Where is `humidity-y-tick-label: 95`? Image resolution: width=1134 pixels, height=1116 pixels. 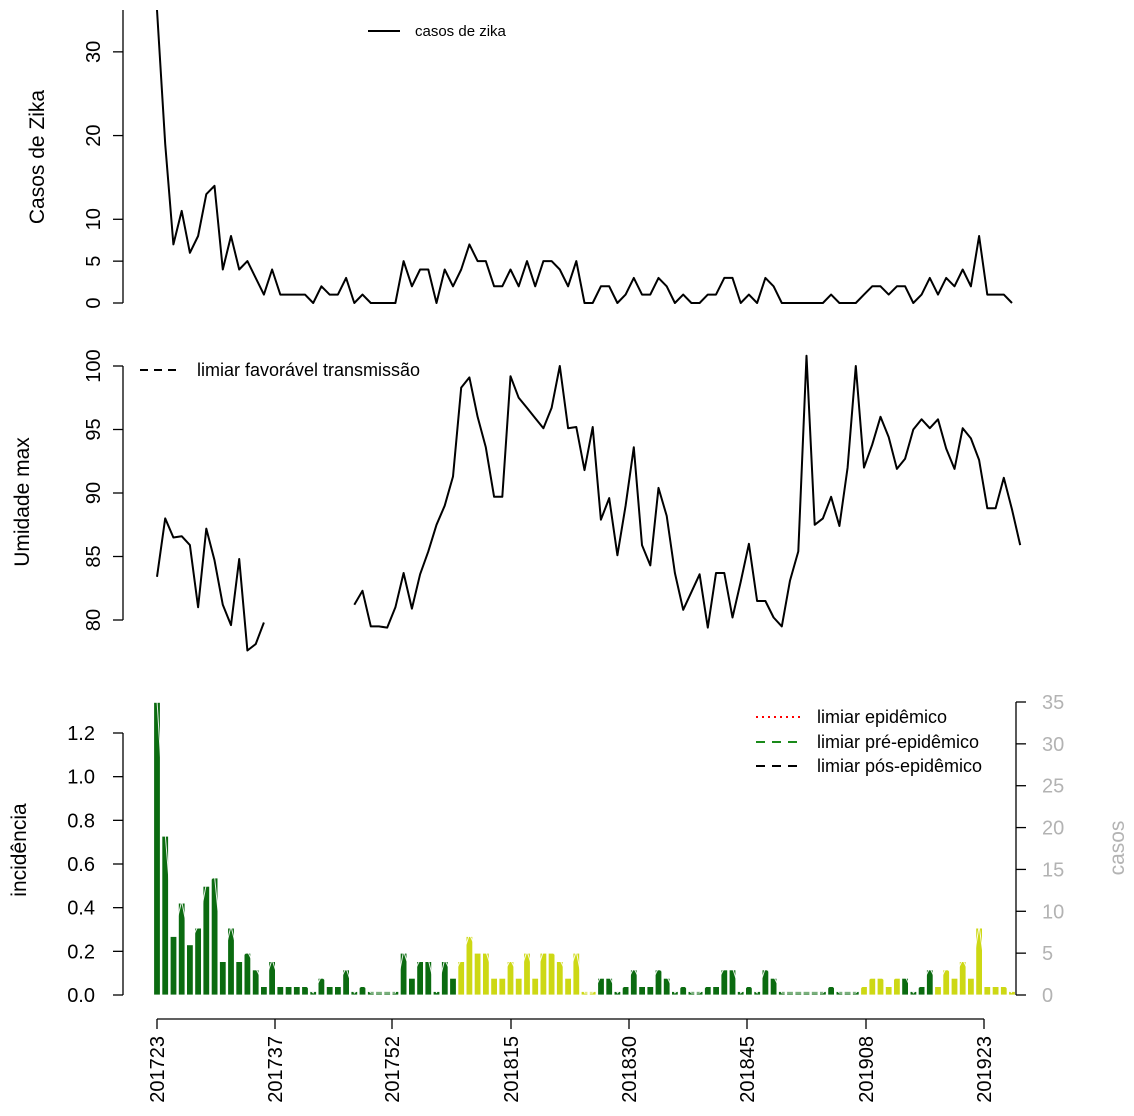 humidity-y-tick-label: 95 is located at coordinates (94, 429).